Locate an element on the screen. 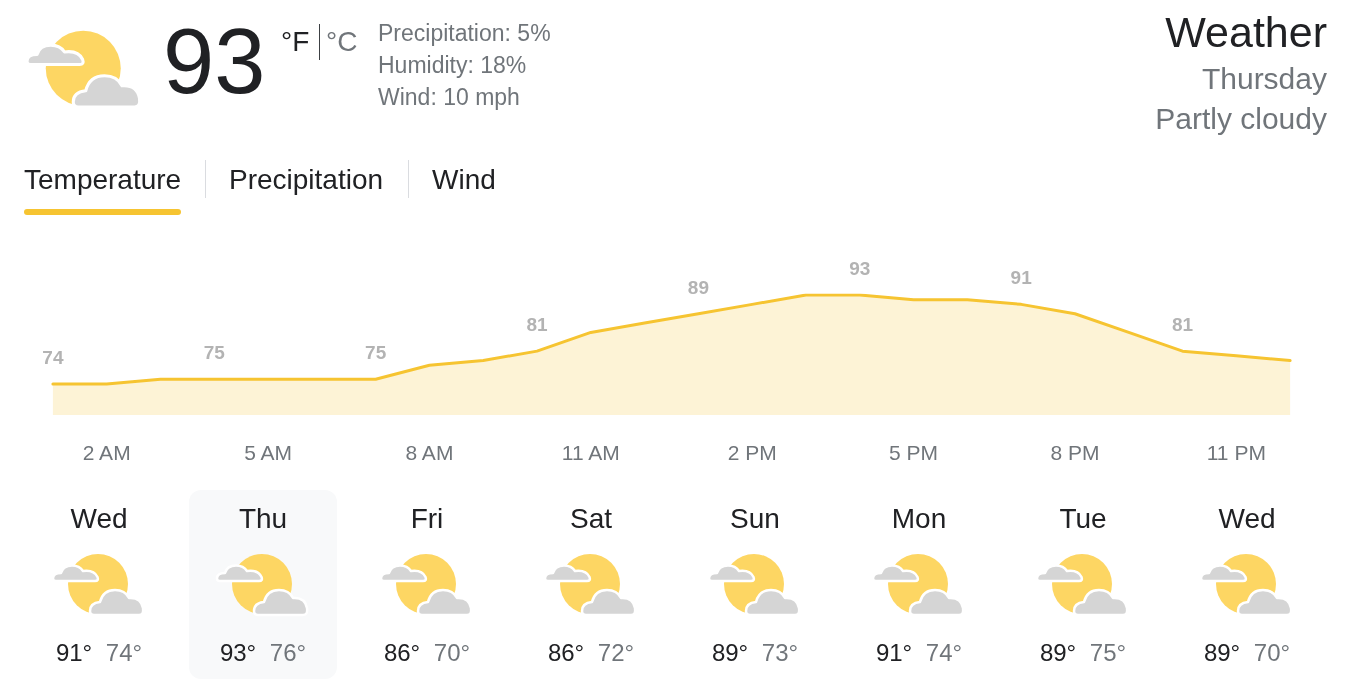 The height and width of the screenshot is (694, 1362). text: Temperature is located at coordinates (103, 180).